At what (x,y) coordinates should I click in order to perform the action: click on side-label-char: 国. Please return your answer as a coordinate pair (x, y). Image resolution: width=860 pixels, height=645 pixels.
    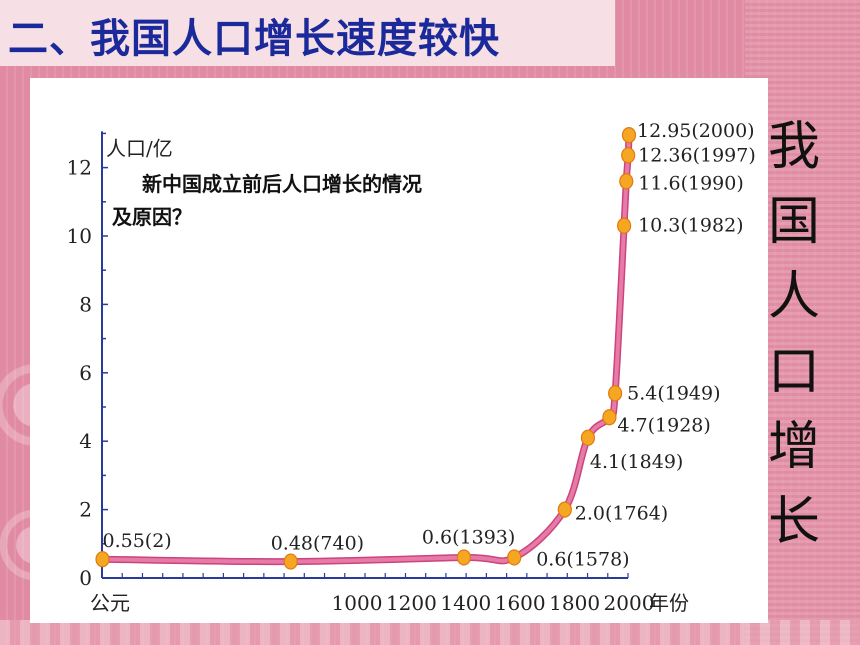
    Looking at the image, I should click on (793, 222).